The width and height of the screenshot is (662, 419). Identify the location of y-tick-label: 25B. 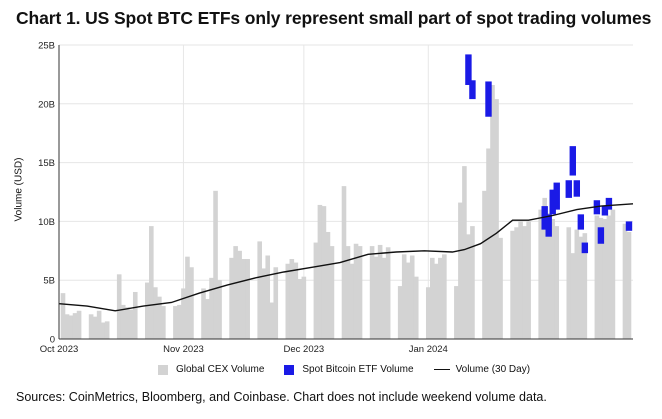
(46, 46).